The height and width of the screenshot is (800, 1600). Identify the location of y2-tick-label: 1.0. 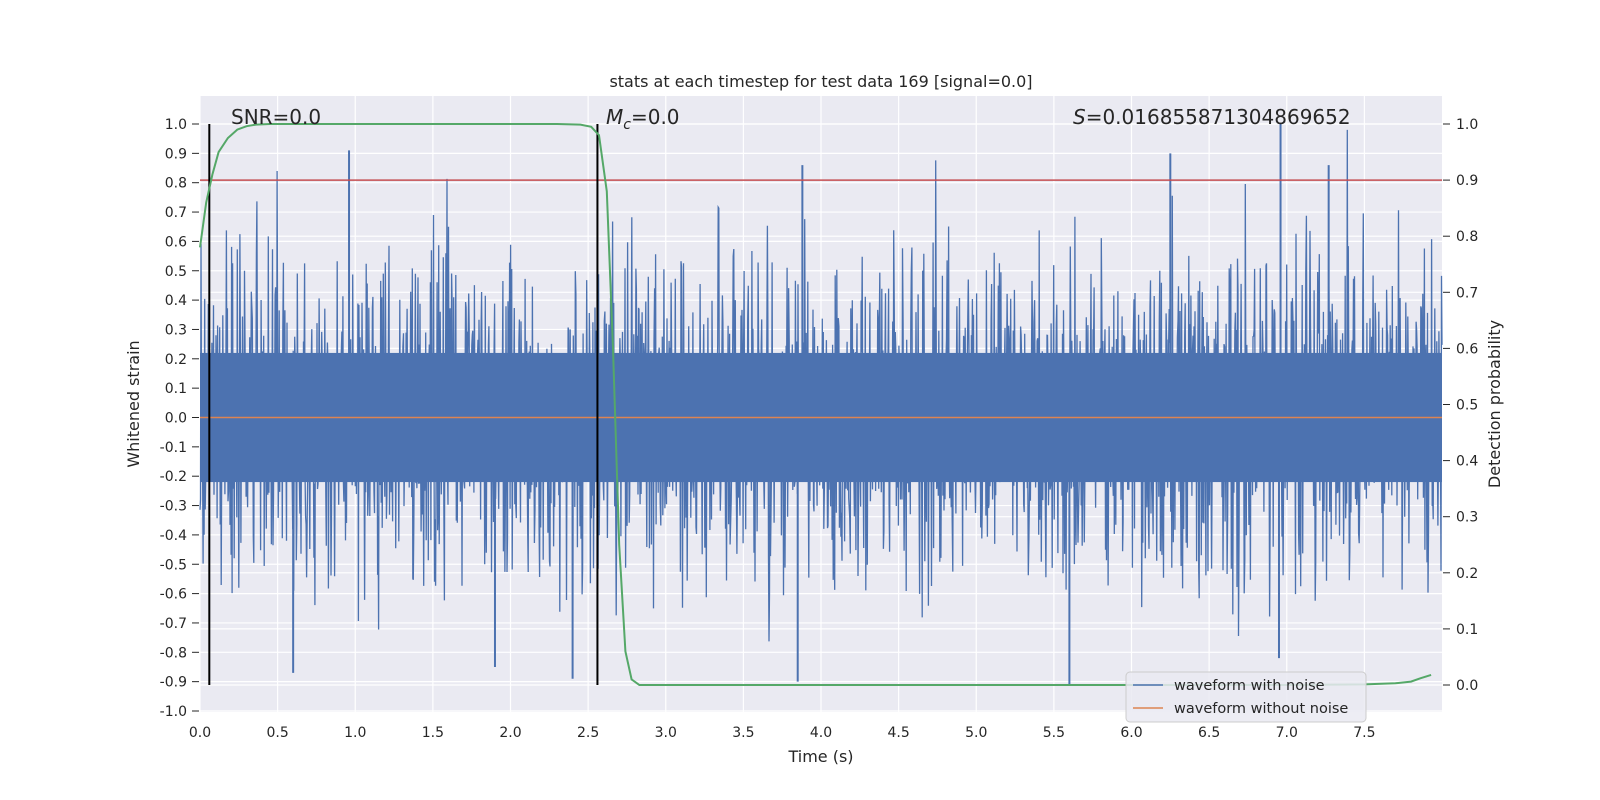
(1467, 125).